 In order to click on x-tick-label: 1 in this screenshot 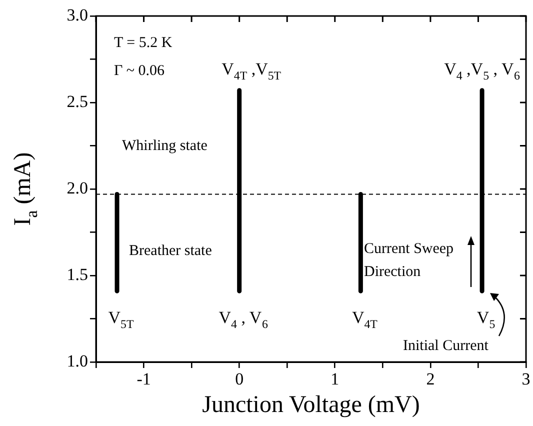, I will do `click(335, 379)`.